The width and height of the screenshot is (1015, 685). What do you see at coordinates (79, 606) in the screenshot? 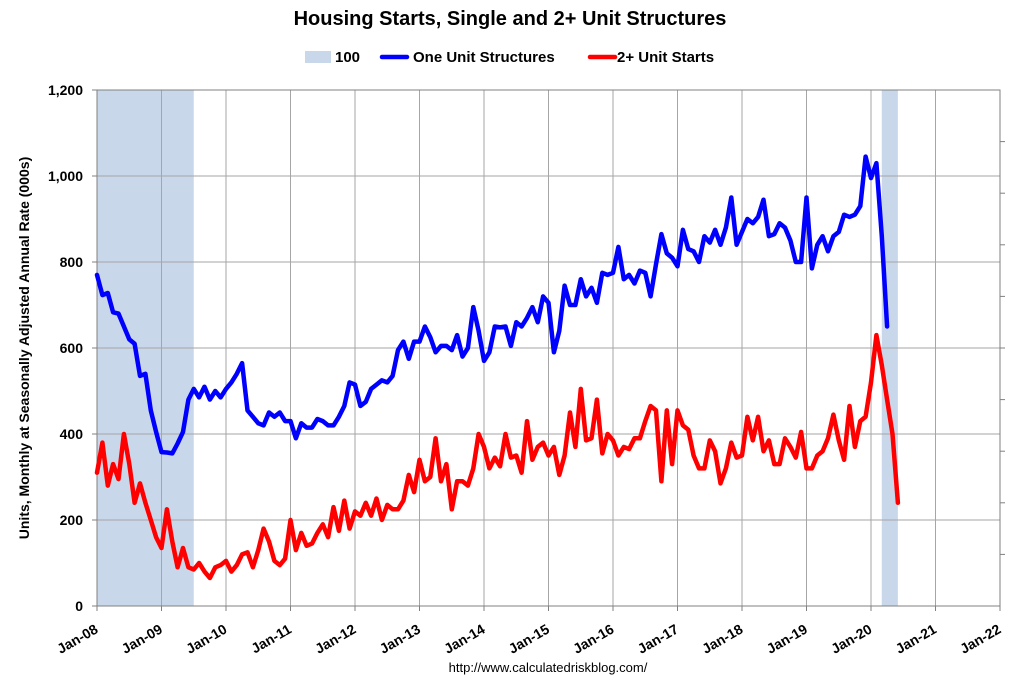
I see `y-tick-label: 0` at bounding box center [79, 606].